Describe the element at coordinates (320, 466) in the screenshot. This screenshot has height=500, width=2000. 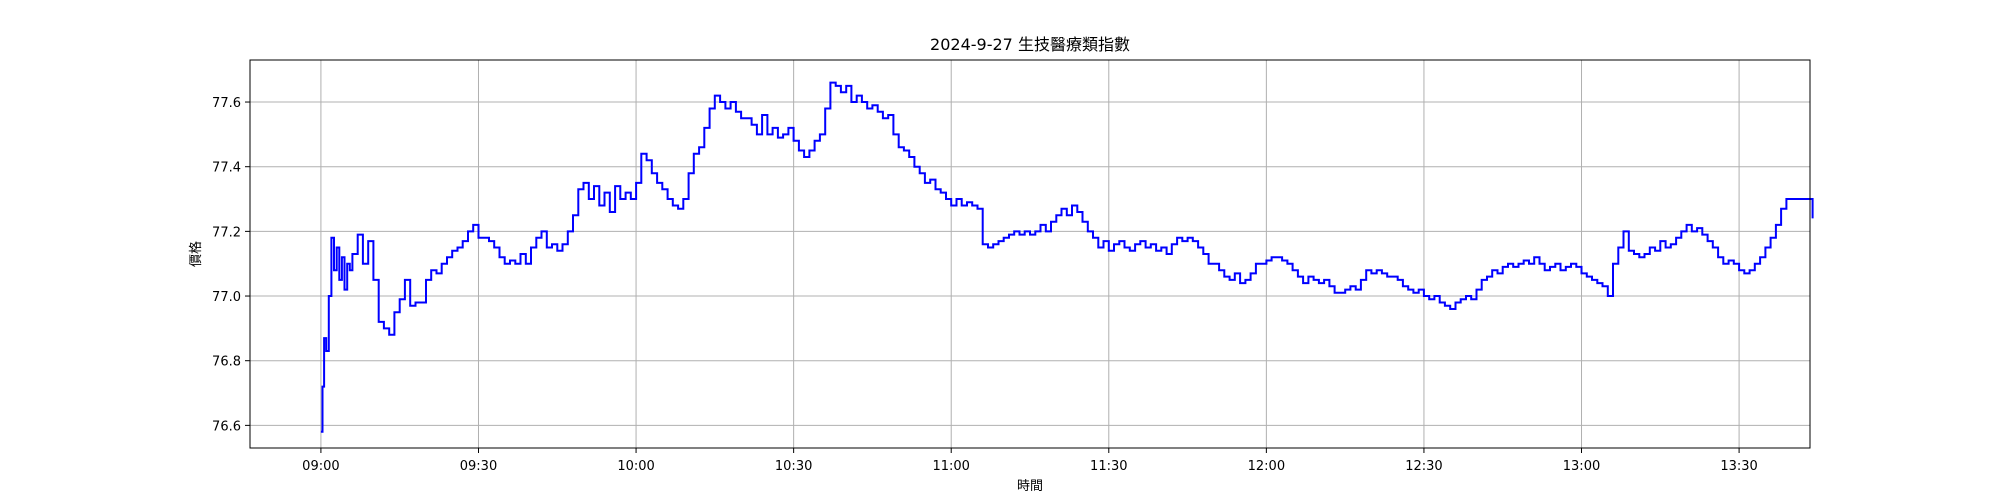
I see `x-tick-label: 09:00` at that location.